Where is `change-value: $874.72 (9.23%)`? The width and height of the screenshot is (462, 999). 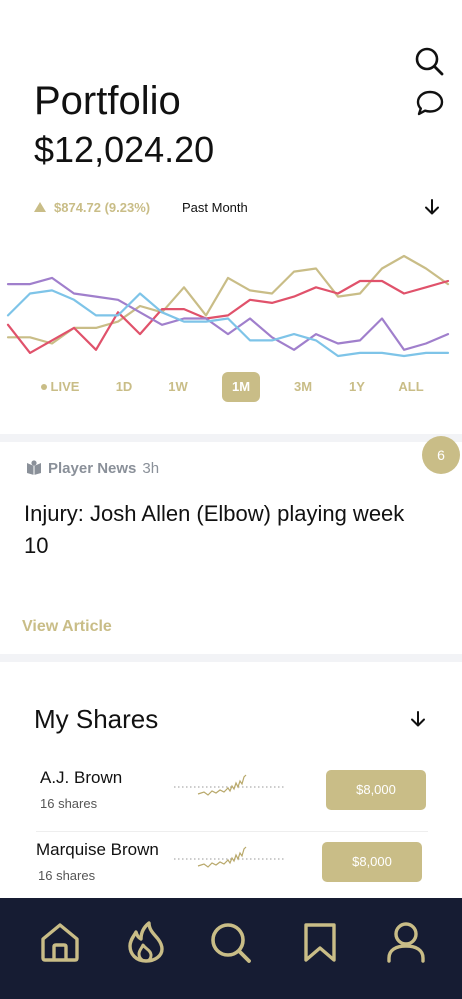 change-value: $874.72 (9.23%) is located at coordinates (102, 207).